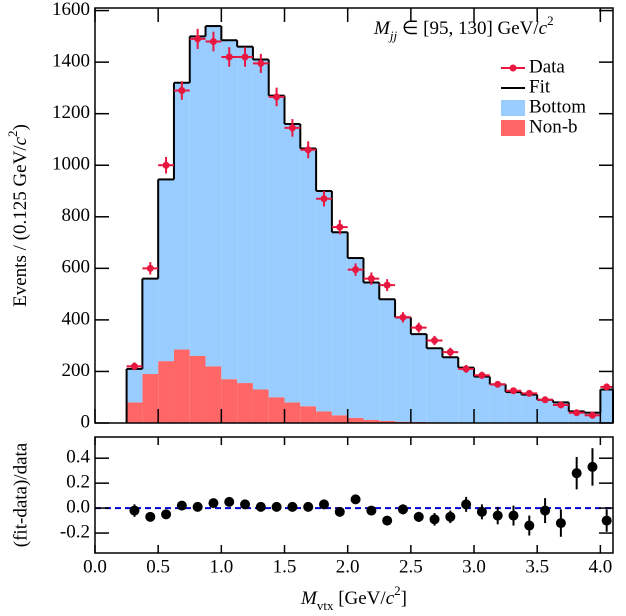 The height and width of the screenshot is (616, 626). I want to click on x-tick-label: 2.5, so click(411, 566).